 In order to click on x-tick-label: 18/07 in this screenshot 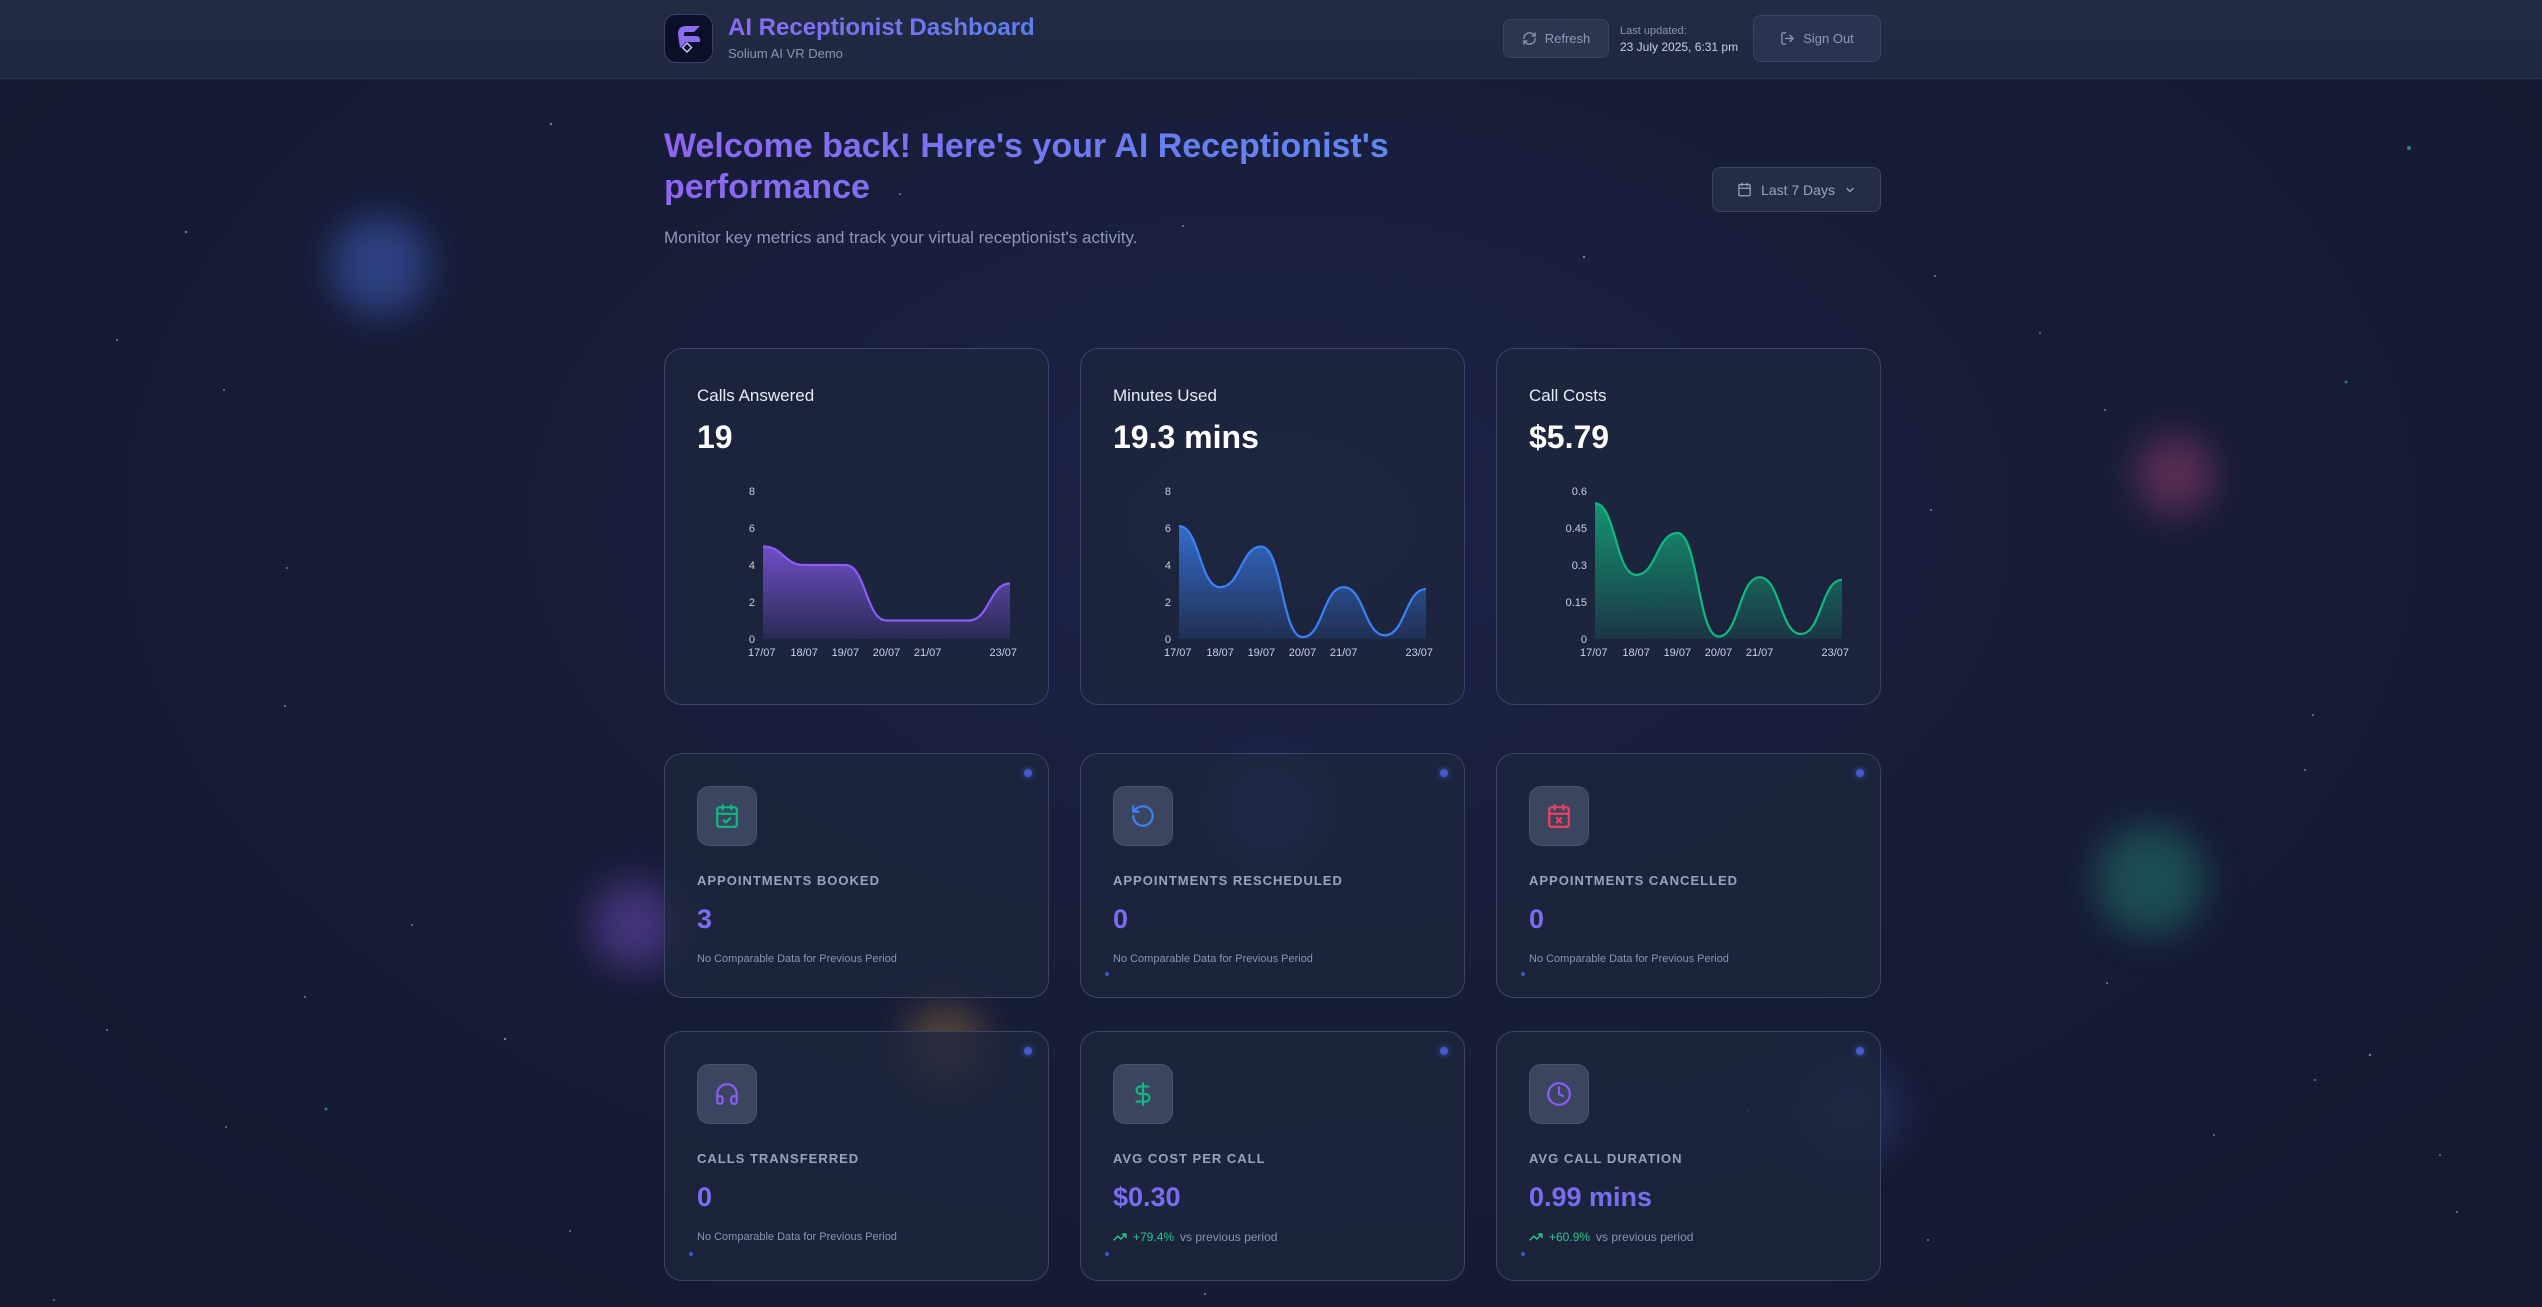, I will do `click(804, 653)`.